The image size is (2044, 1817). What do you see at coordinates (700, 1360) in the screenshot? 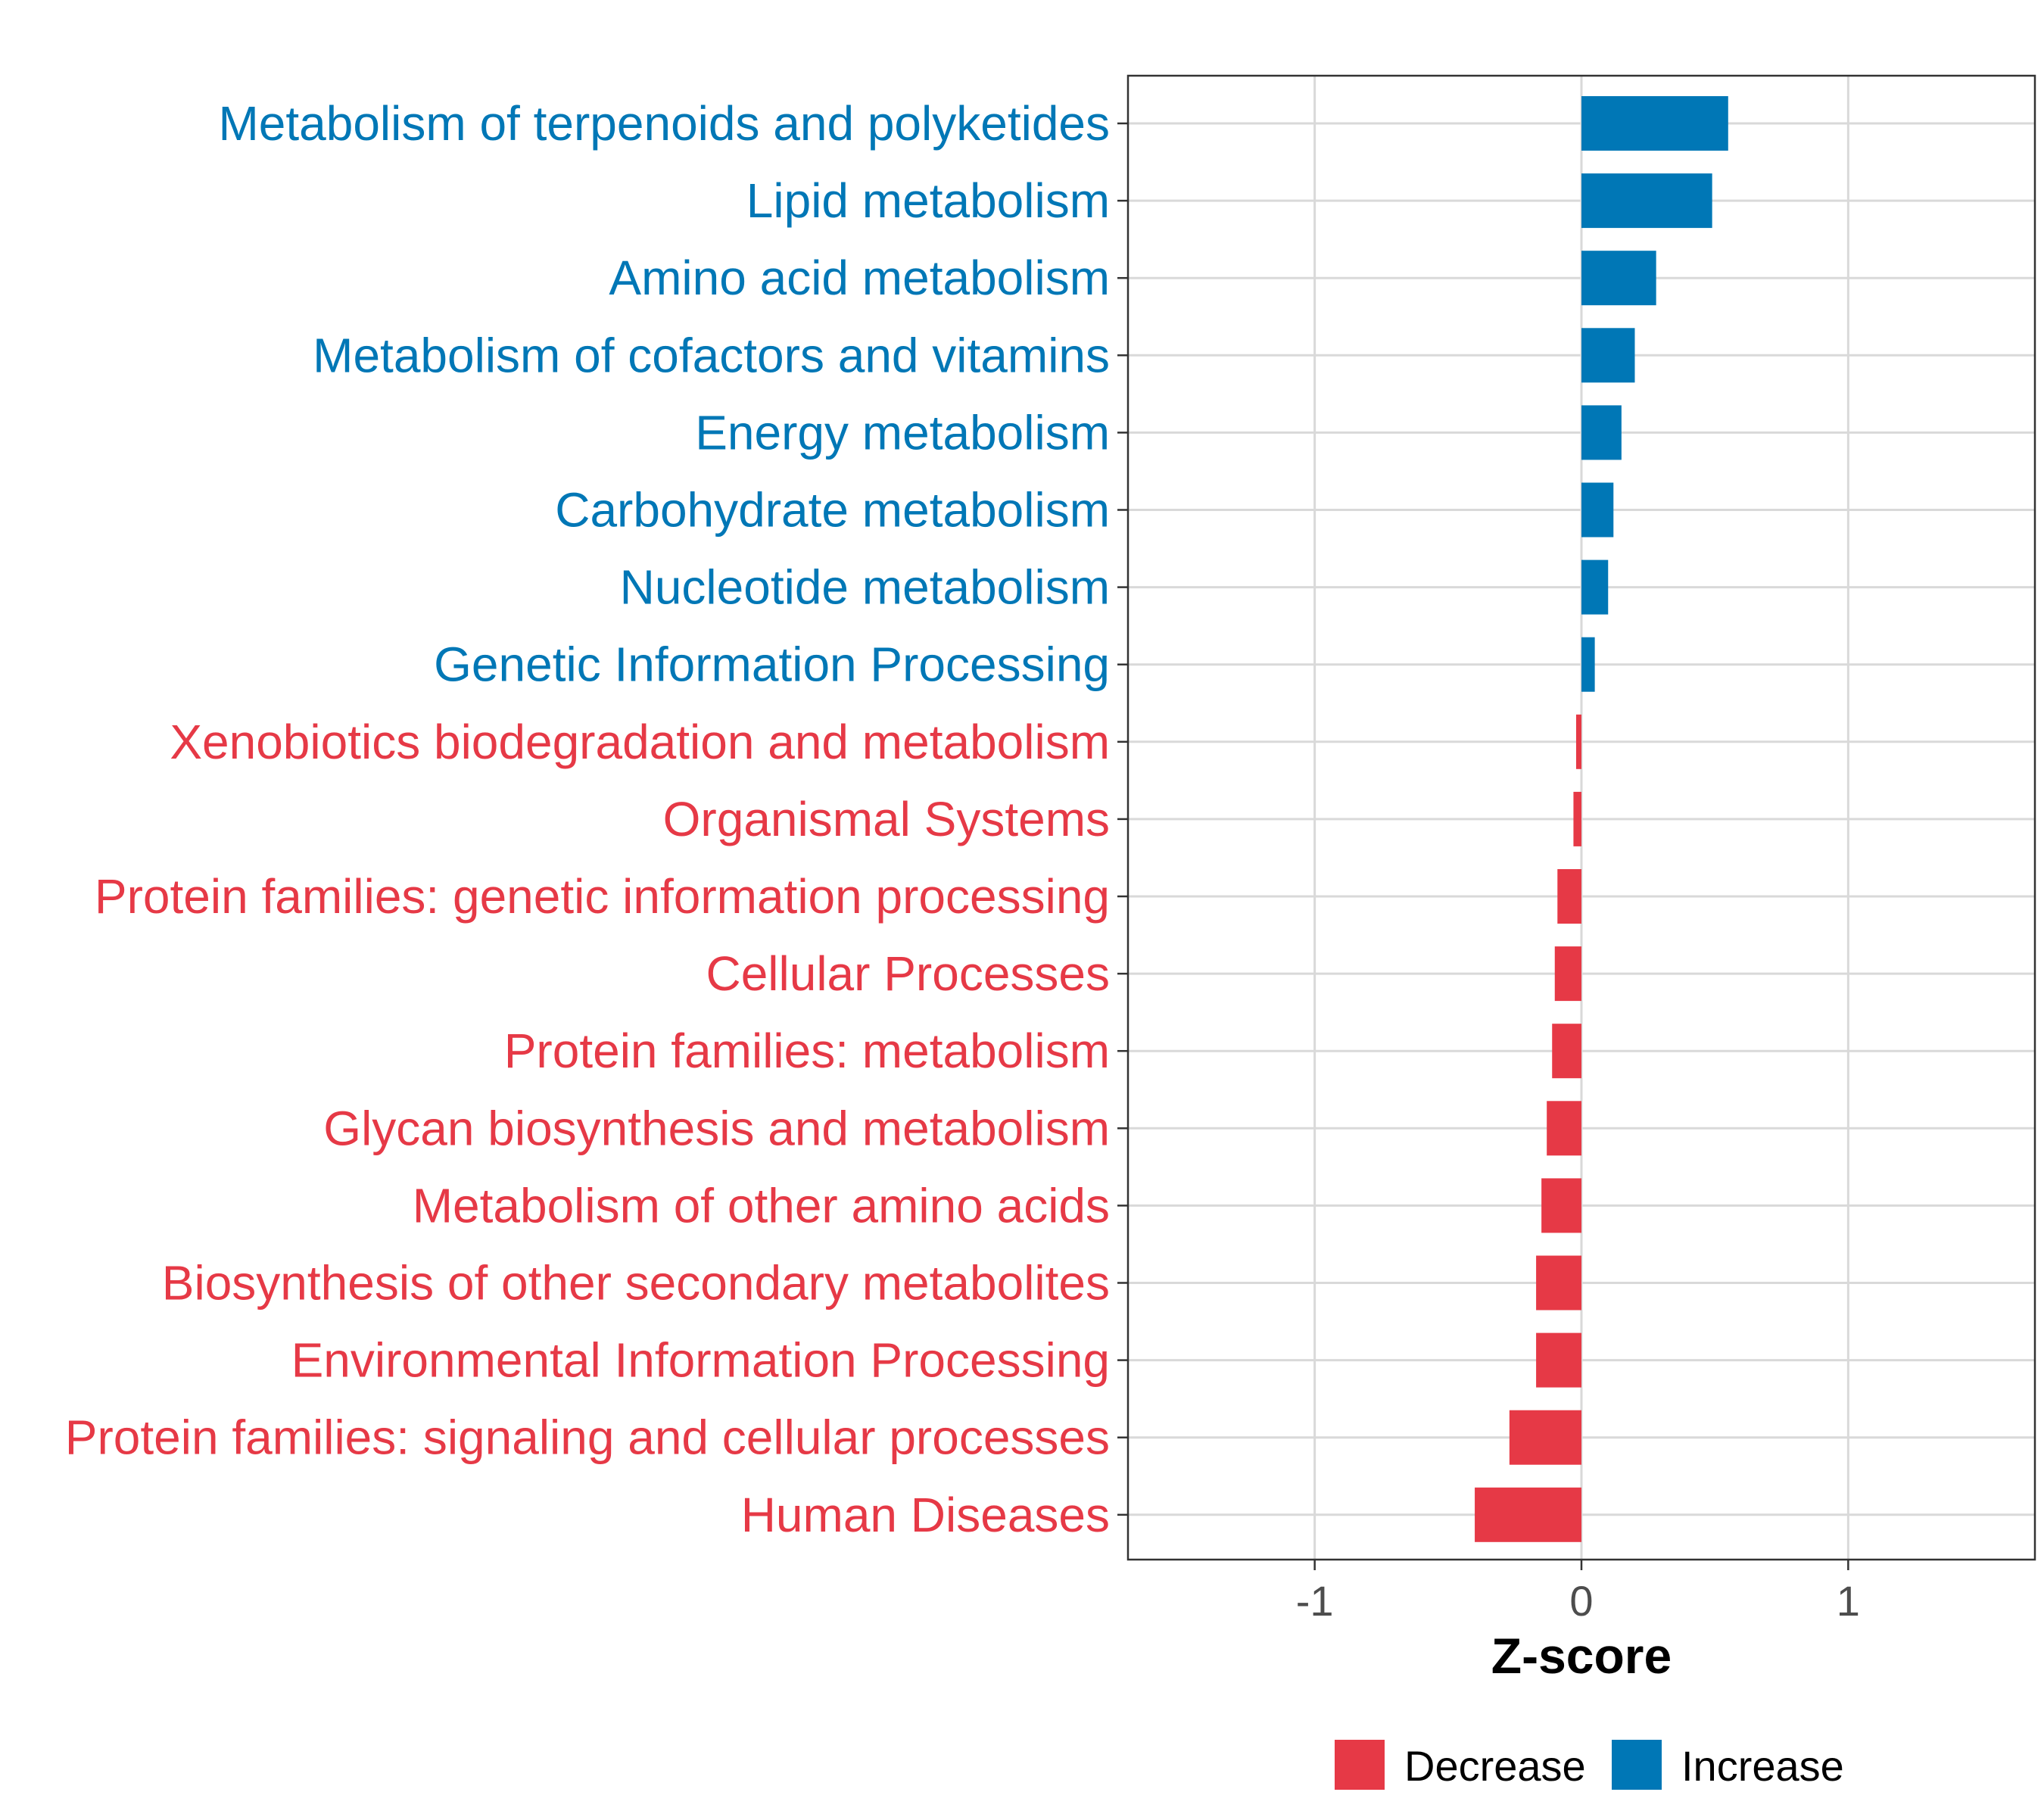
I see `category-label-16: Environmental Information Processing` at bounding box center [700, 1360].